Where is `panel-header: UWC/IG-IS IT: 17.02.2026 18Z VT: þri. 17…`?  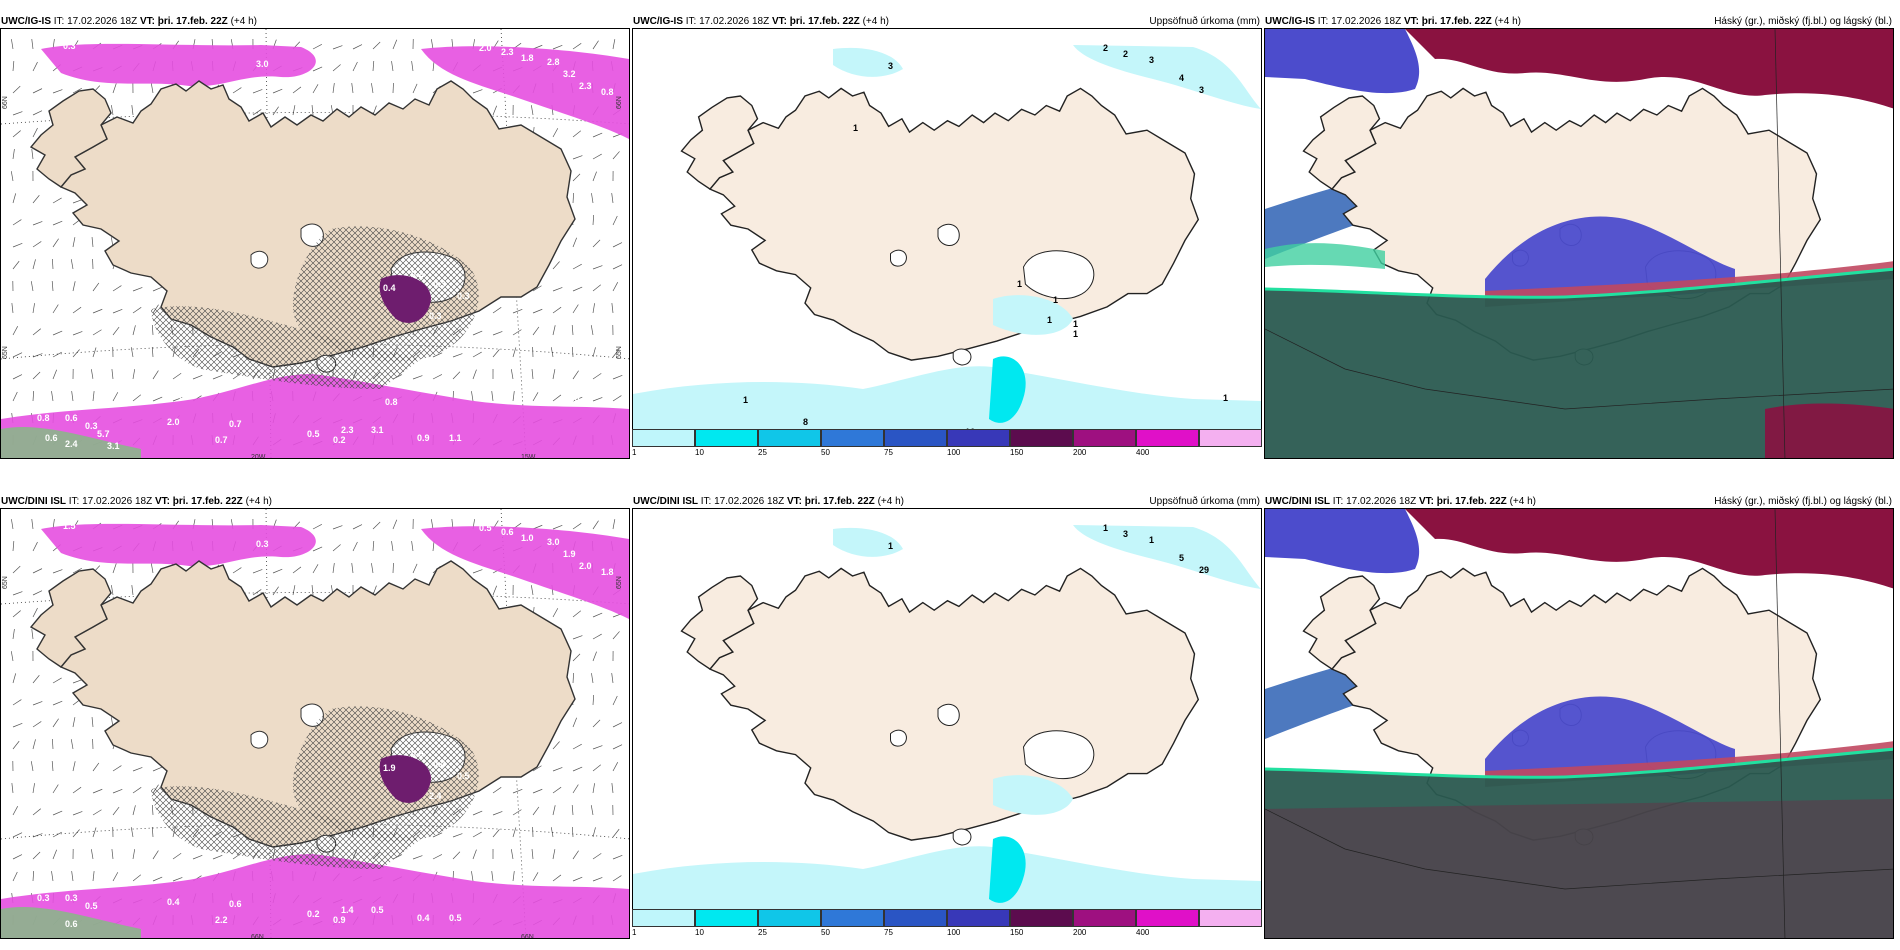
panel-header: UWC/IG-IS IT: 17.02.2026 18Z VT: þri. 17… is located at coordinates (1579, 22).